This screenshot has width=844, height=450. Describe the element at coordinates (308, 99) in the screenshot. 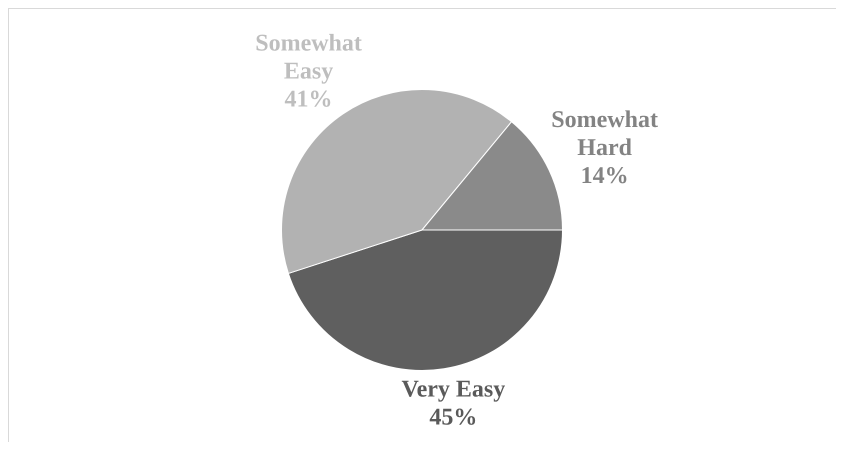

I see `data-label: 41%` at that location.